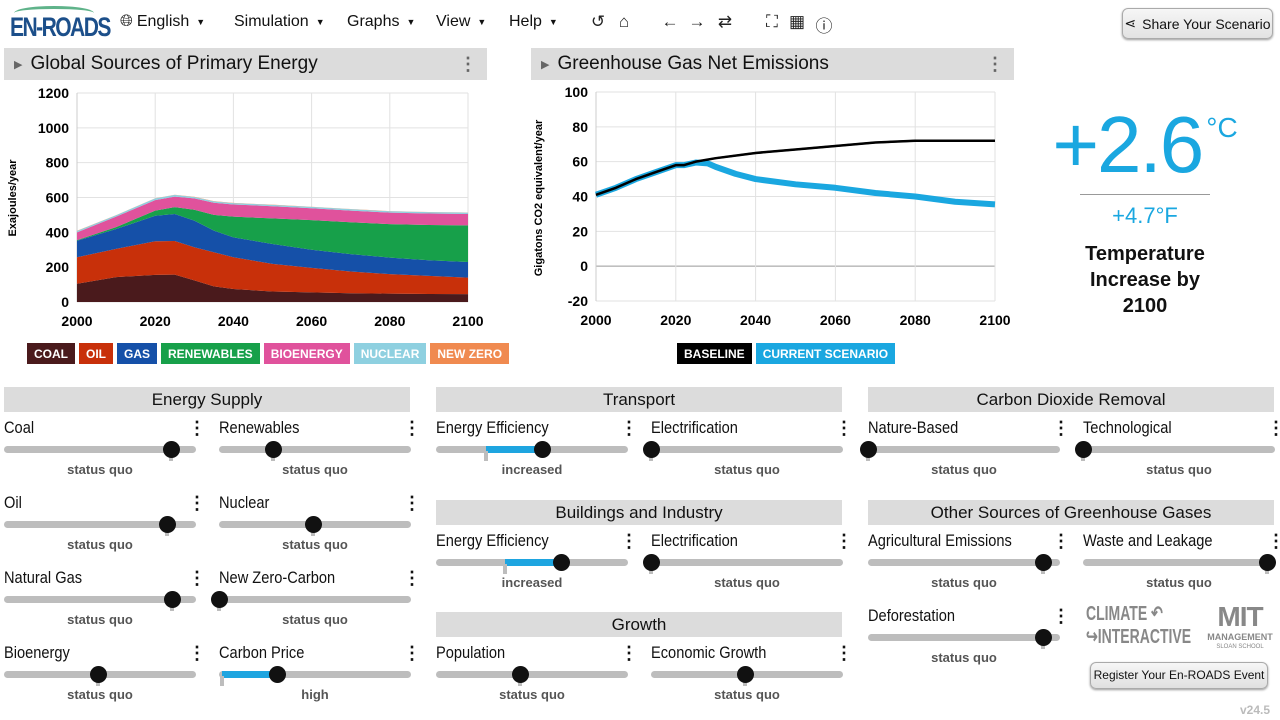  Describe the element at coordinates (279, 22) in the screenshot. I see `menu-simulation: Simulation ▼` at that location.